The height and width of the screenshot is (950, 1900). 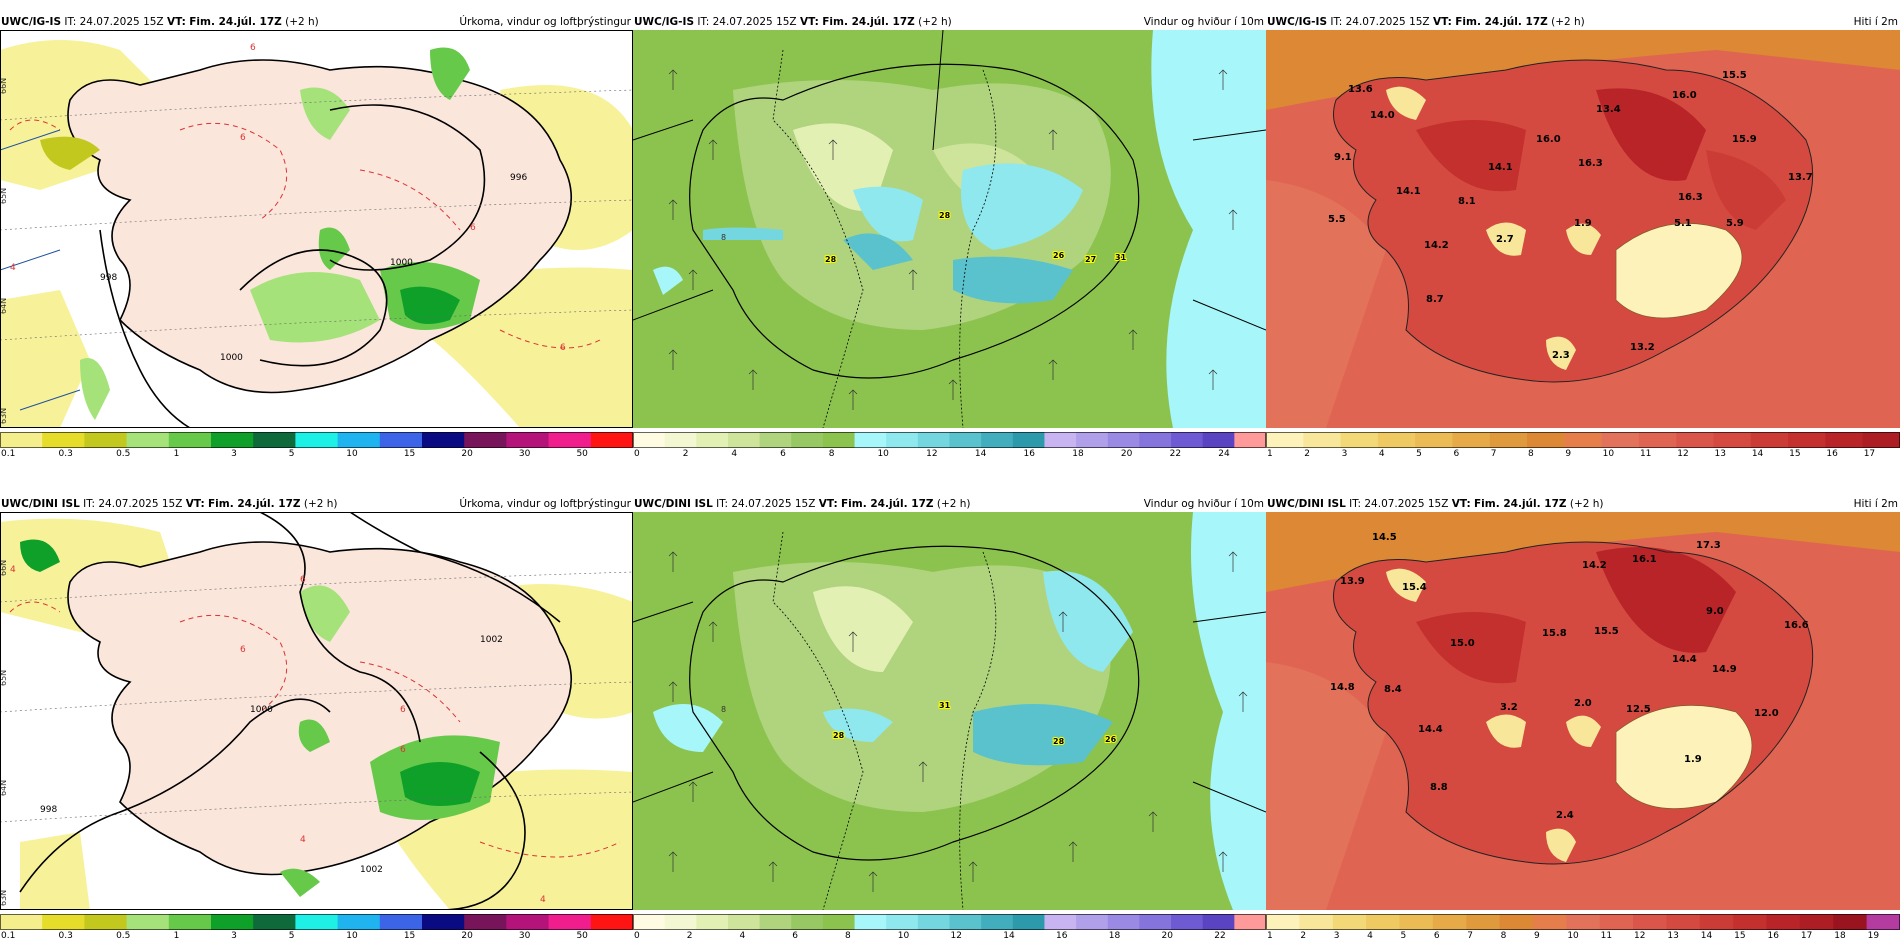 What do you see at coordinates (1583, 927) in the screenshot?
I see `colorbar-temp-bottom: 1 2 3 4 5 6 7 8 9 10 11 12 13 14 15 16 17 18 19` at bounding box center [1583, 927].